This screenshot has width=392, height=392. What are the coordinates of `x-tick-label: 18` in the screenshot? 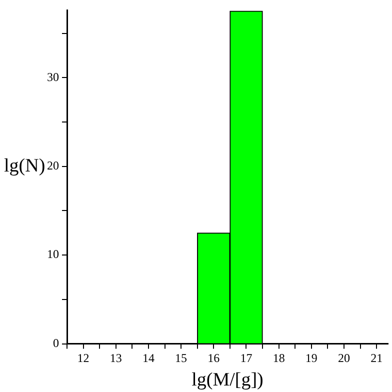 It's located at (278, 358).